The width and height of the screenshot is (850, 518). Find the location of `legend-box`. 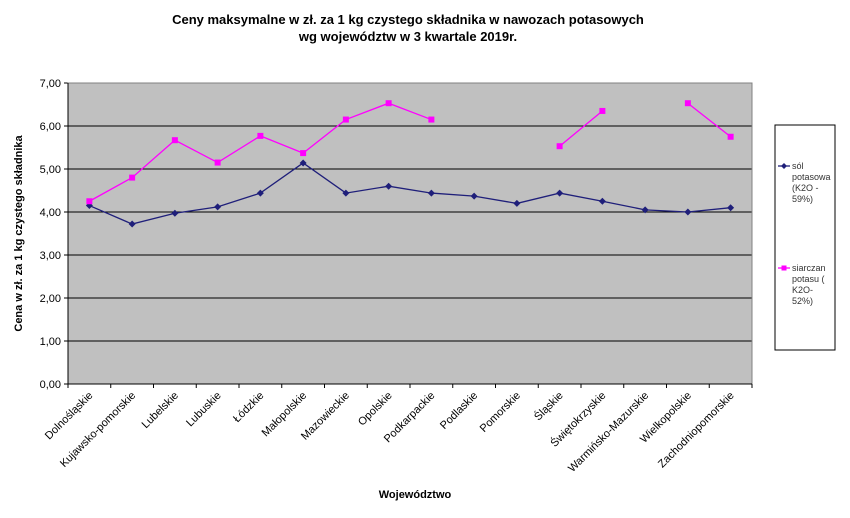

legend-box is located at coordinates (805, 237).